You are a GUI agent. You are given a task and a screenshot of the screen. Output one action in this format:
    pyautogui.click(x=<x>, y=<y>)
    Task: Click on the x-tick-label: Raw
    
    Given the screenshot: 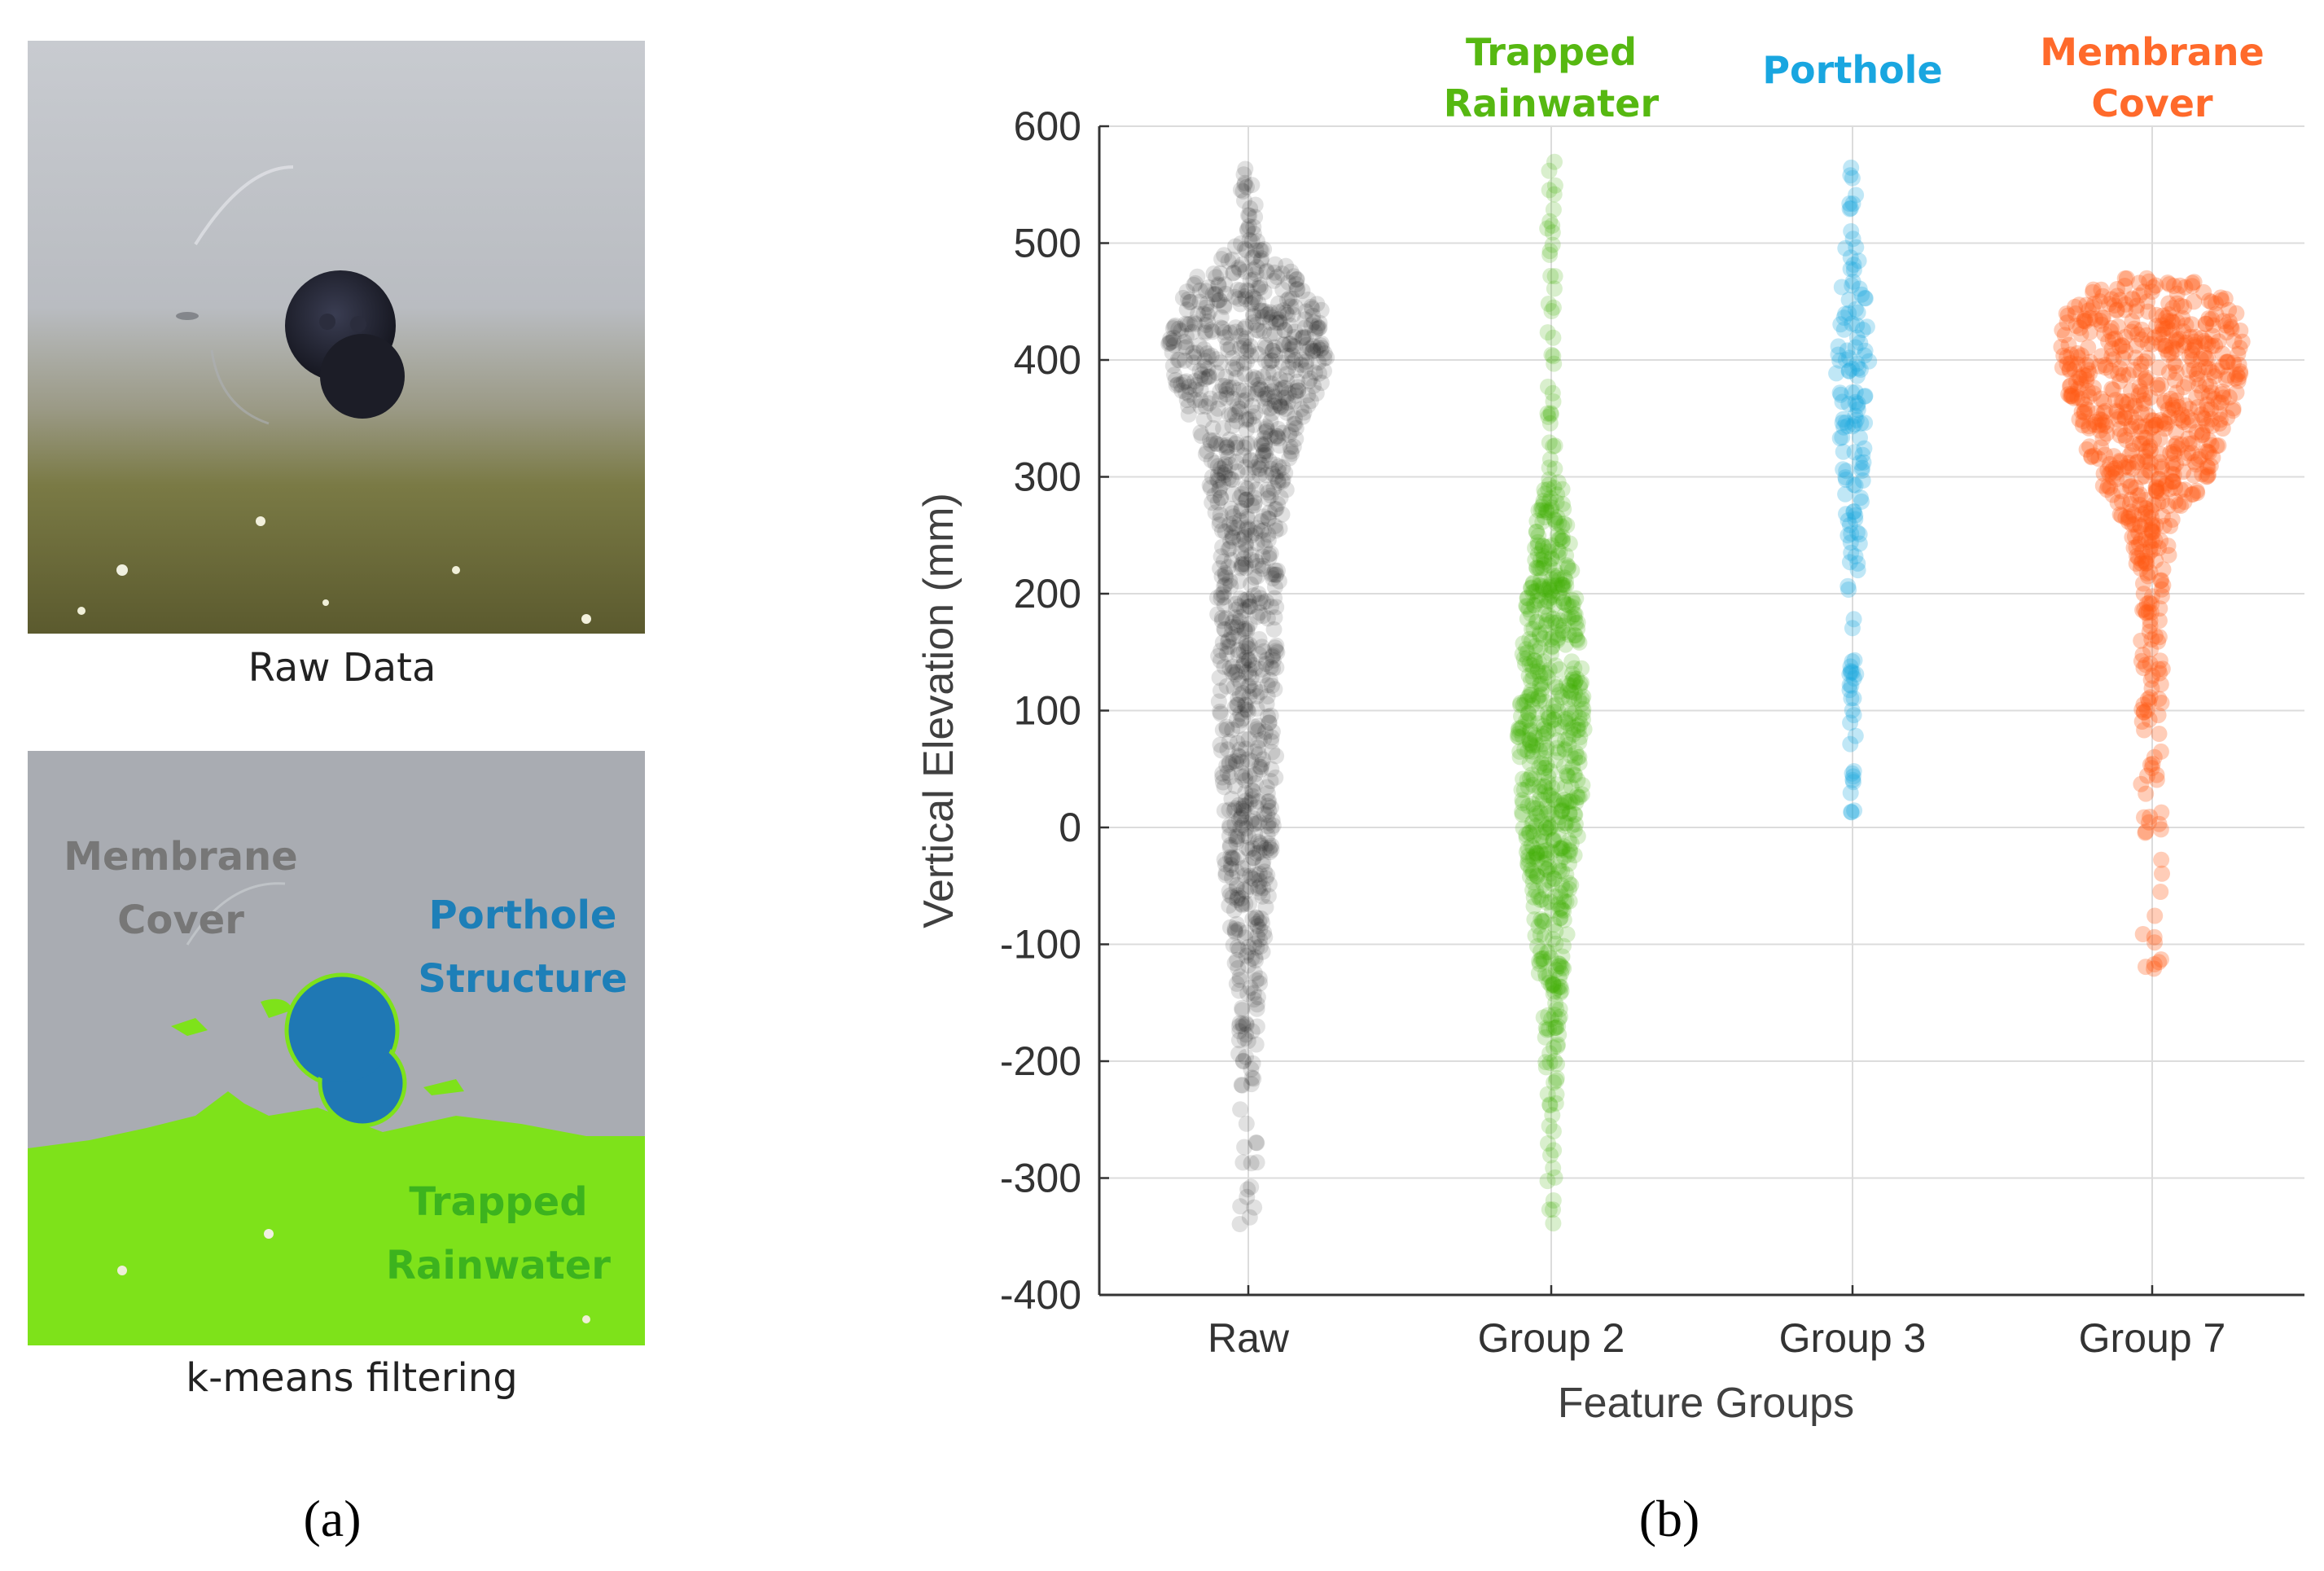 What is the action you would take?
    pyautogui.click(x=1249, y=1338)
    